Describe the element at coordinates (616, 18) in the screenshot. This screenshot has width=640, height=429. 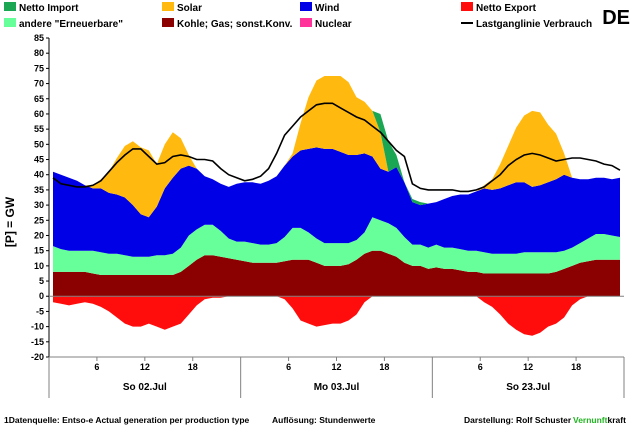
I see `country-code: DE` at that location.